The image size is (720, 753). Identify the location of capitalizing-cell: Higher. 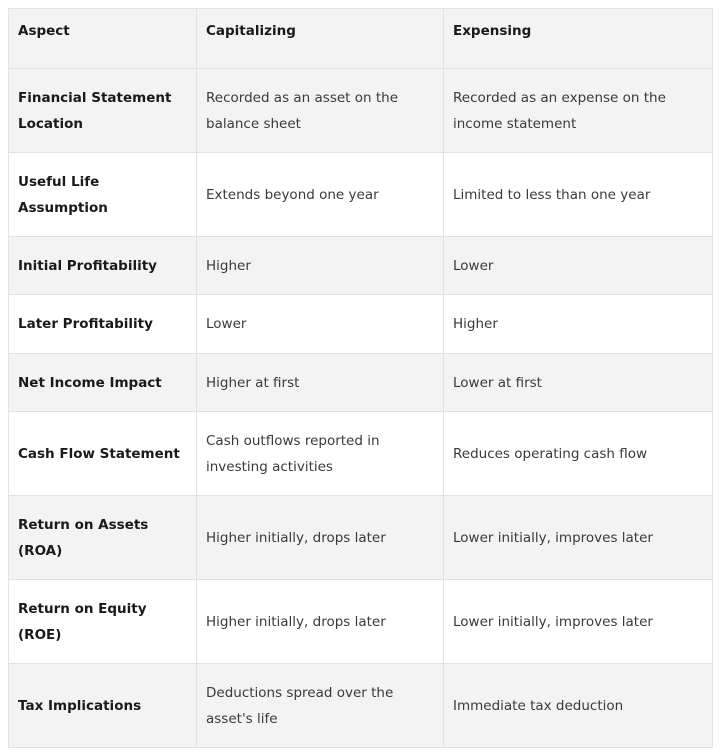
(320, 265).